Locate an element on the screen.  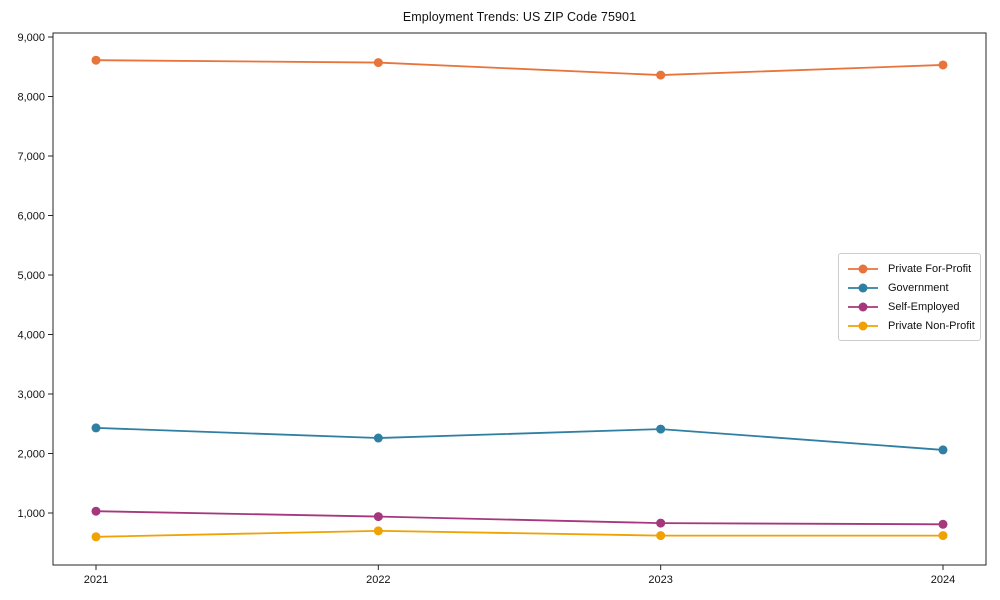
y-tick-label: 9,000 is located at coordinates (31, 38).